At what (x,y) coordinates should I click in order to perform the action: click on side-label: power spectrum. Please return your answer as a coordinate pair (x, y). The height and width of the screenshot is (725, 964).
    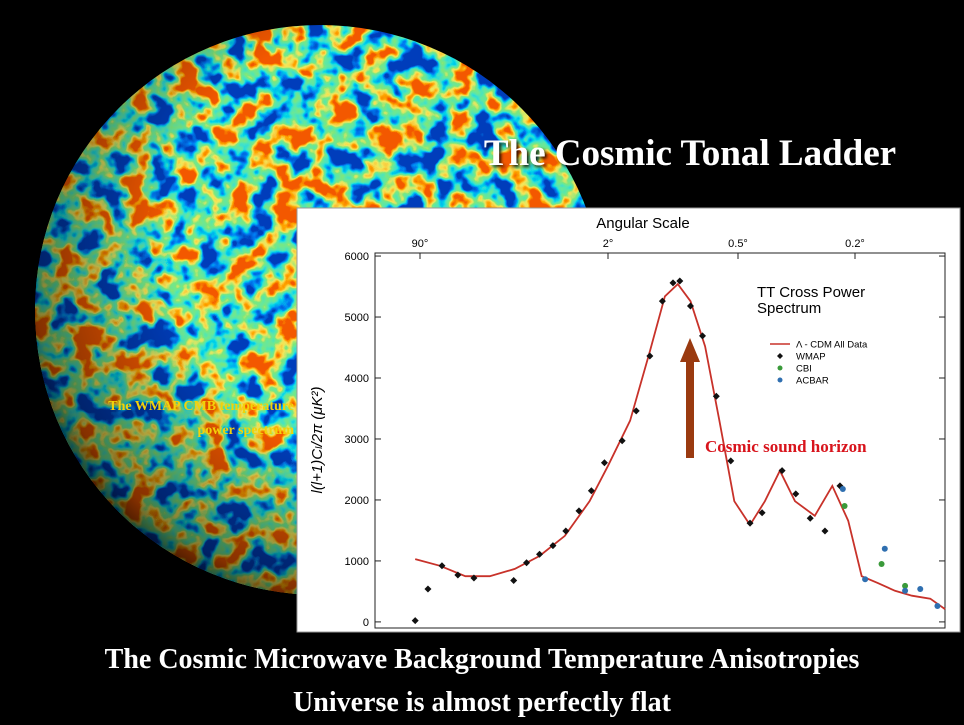
    Looking at the image, I should click on (245, 430).